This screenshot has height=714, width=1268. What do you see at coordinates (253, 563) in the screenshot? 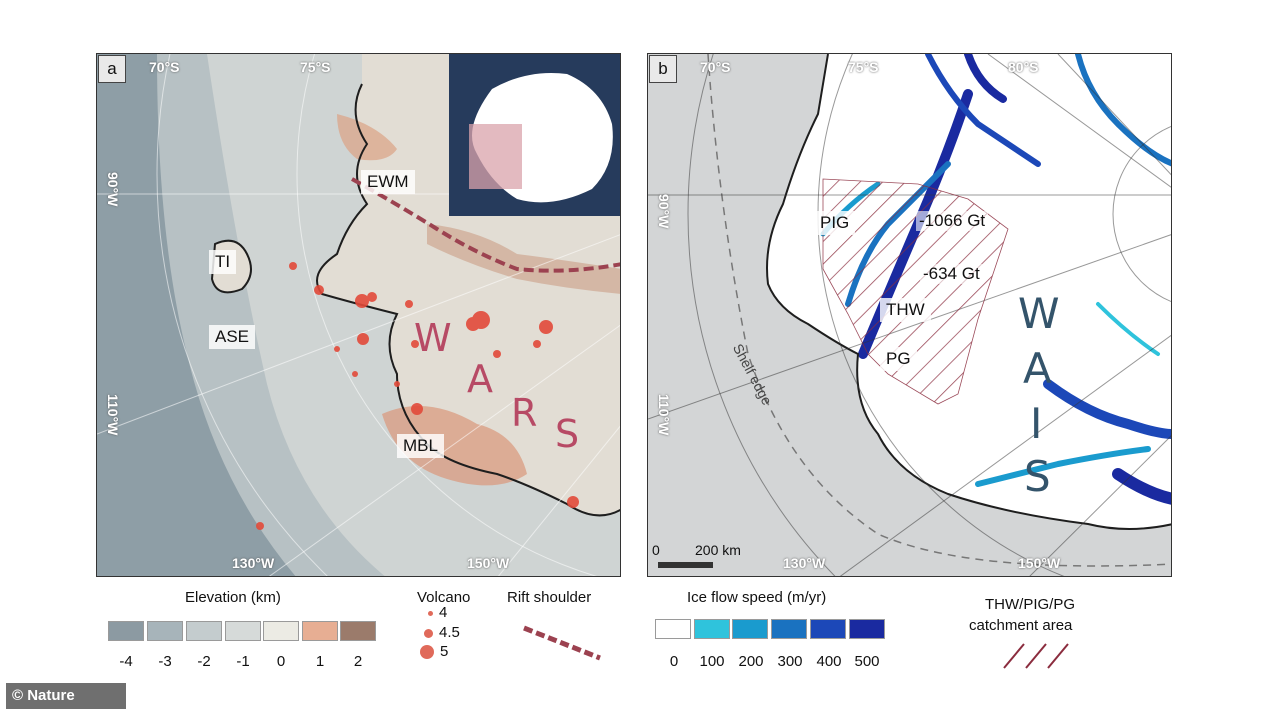
I see `lon-130w-label: 130°W` at bounding box center [253, 563].